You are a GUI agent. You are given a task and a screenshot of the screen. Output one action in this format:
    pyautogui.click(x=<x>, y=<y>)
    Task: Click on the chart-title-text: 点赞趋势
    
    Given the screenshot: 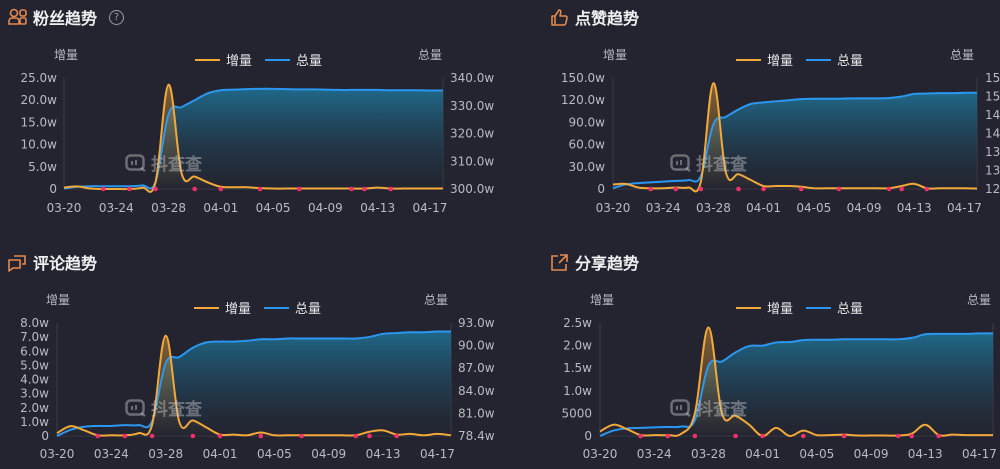 What is the action you would take?
    pyautogui.click(x=607, y=18)
    